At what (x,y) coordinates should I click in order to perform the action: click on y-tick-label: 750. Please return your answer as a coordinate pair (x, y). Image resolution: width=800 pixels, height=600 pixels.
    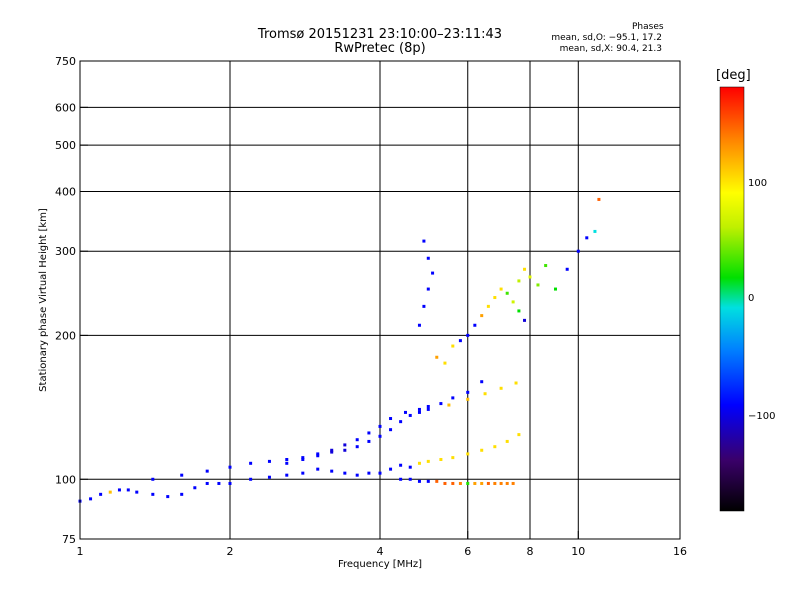
    Looking at the image, I should click on (65, 61).